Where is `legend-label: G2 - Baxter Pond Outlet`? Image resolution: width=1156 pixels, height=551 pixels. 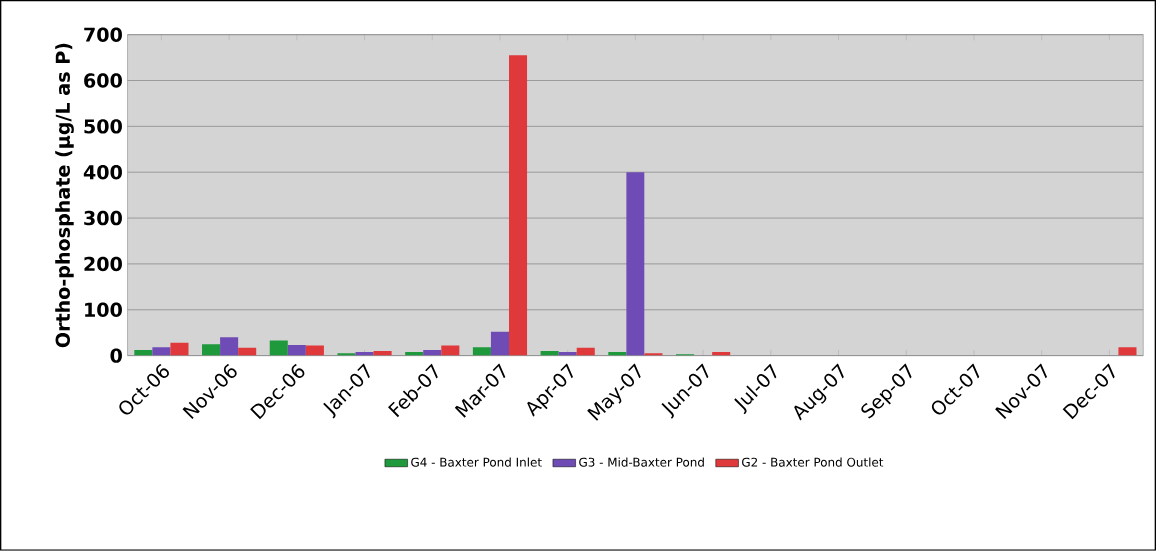
legend-label: G2 - Baxter Pond Outlet is located at coordinates (813, 462).